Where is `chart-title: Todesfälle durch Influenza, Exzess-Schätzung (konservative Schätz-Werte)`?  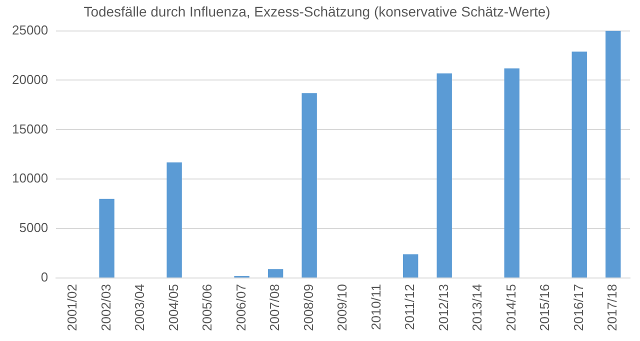
chart-title: Todesfälle durch Influenza, Exzess-Schätzung (konservative Schätz-Werte) is located at coordinates (317, 11).